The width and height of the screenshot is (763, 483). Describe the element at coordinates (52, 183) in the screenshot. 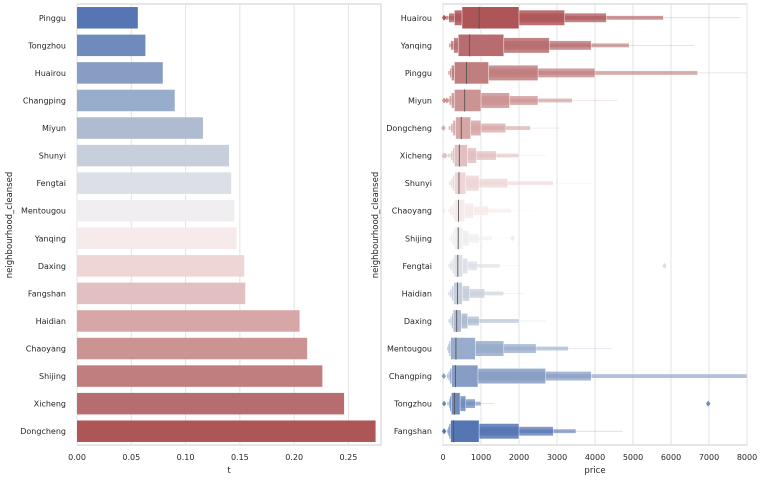

I see `bar-y-tick-label: Fengtai` at that location.